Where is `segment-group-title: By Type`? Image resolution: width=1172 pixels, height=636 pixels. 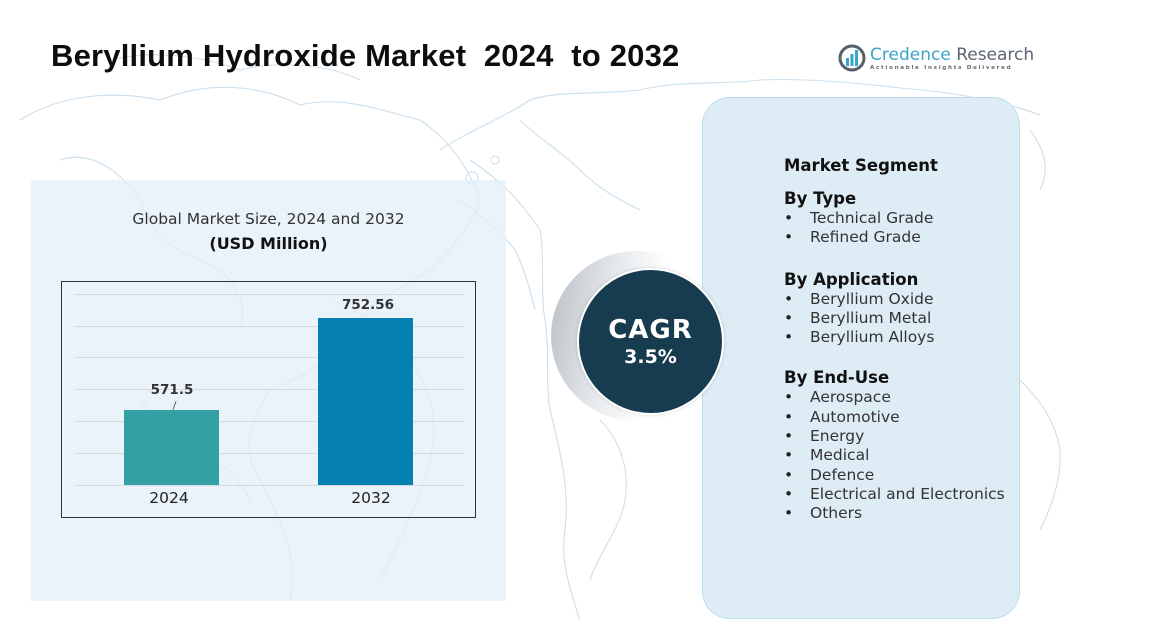
segment-group-title: By Type is located at coordinates (820, 198).